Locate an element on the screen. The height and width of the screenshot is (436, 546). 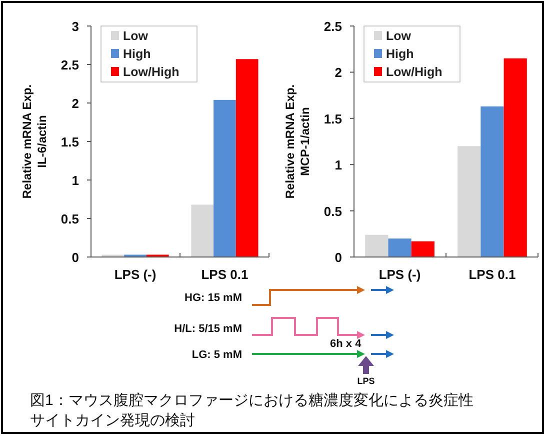
y-axis-title: Relative mRNA Exp. MCP-1/actin is located at coordinates (297, 141).